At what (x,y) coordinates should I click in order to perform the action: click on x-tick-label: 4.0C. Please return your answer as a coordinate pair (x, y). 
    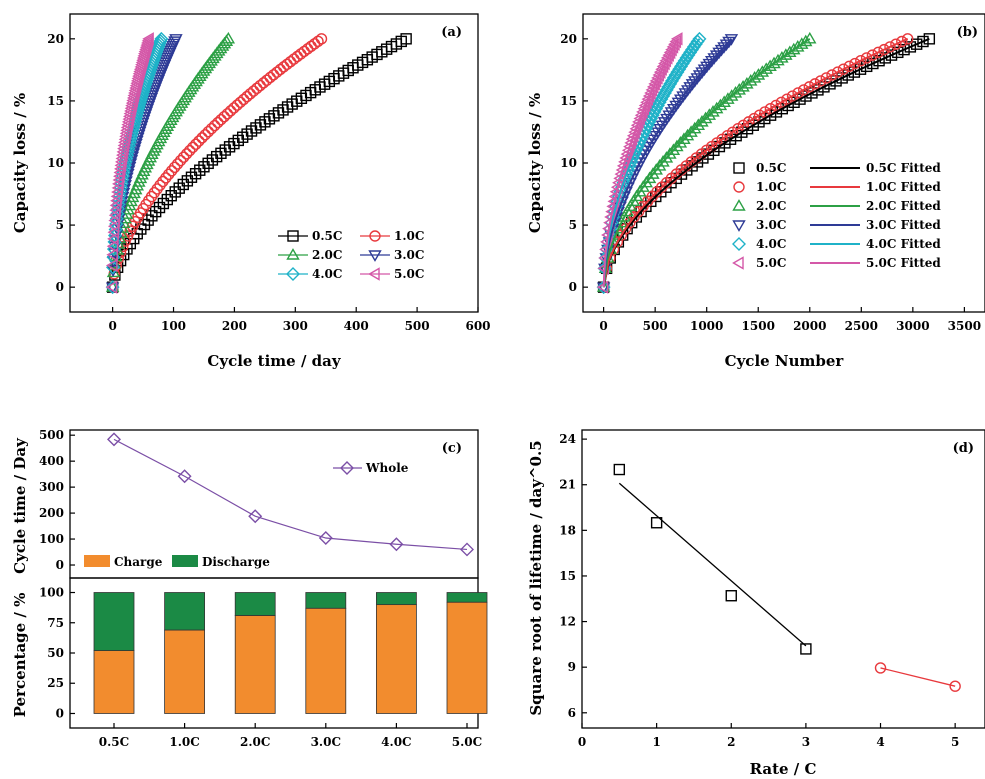
    Looking at the image, I should click on (396, 742).